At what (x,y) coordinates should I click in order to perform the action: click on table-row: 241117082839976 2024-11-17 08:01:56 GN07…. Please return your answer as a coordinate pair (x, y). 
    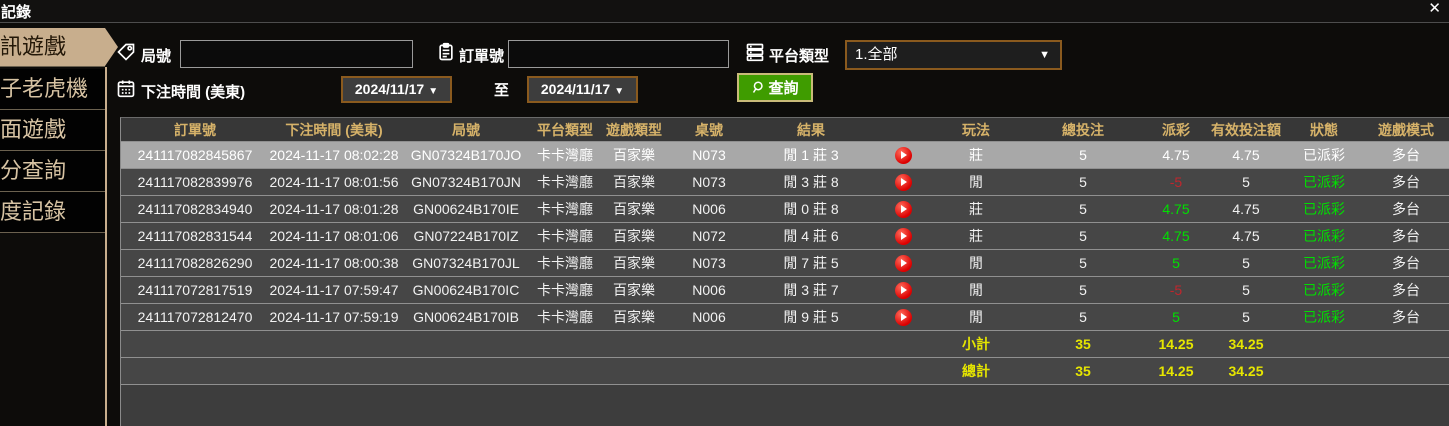
    Looking at the image, I should click on (785, 182).